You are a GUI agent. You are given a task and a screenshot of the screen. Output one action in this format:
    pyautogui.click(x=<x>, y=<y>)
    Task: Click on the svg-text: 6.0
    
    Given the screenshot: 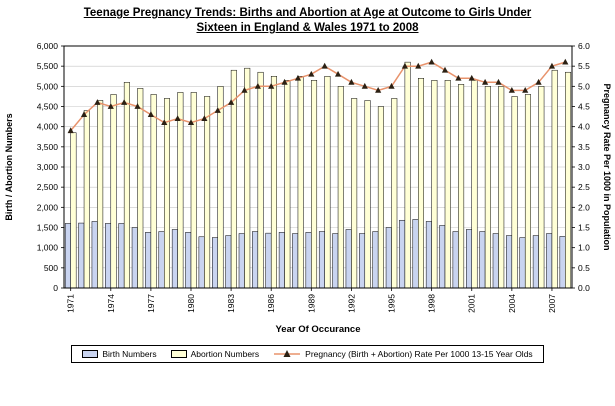 What is the action you would take?
    pyautogui.click(x=584, y=46)
    